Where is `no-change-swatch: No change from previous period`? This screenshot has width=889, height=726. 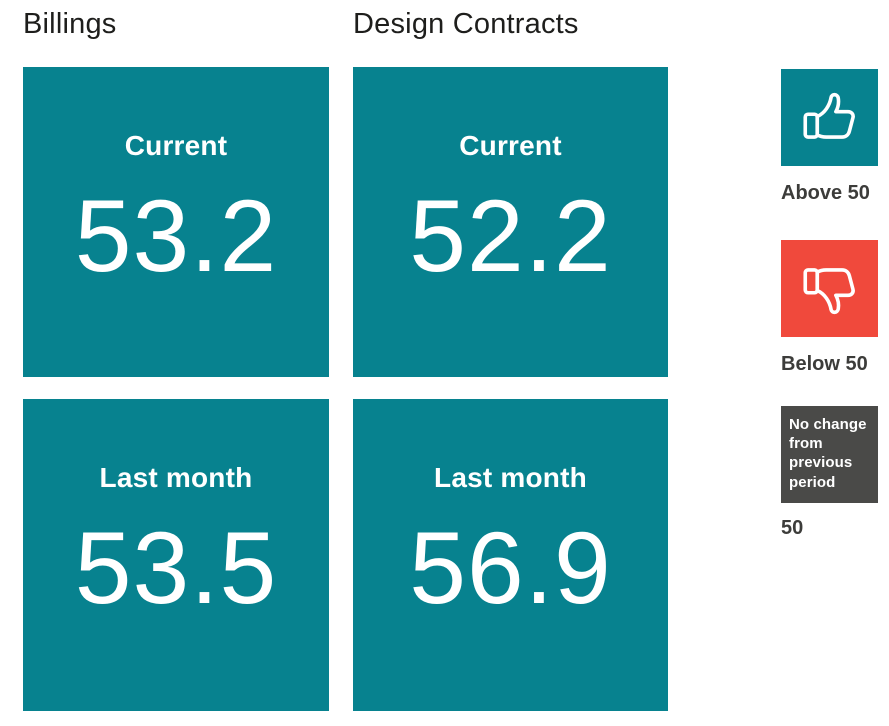 no-change-swatch: No change from previous period is located at coordinates (829, 454).